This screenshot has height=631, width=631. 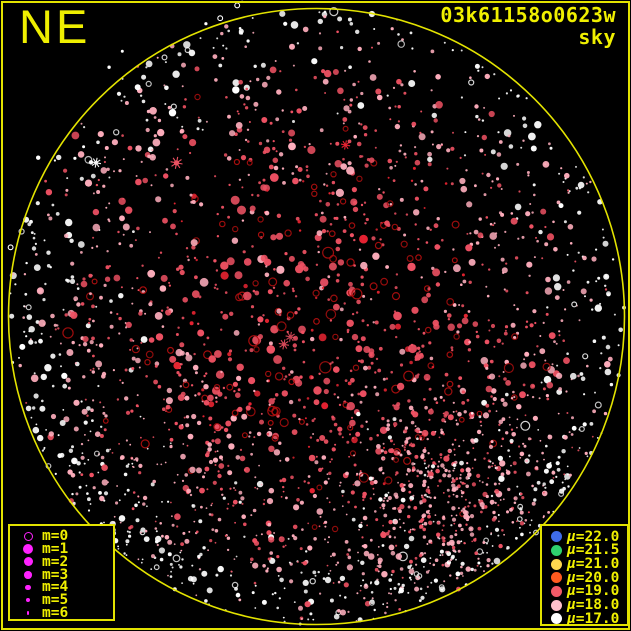 I want to click on magnitude-size-legend: m=0 m=1 m=2 m=3 m=4 m=5 m=6, so click(x=61, y=572).